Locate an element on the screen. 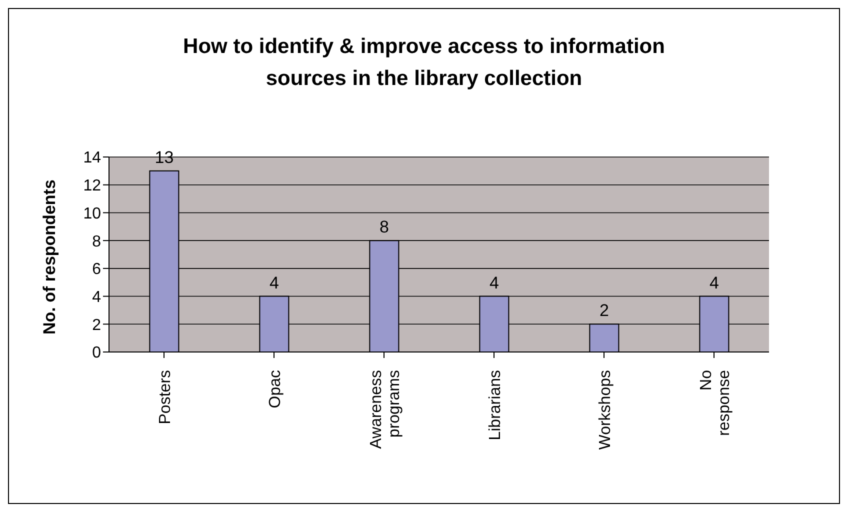 Image resolution: width=848 pixels, height=512 pixels. y-tick-label: 6 is located at coordinates (97, 269).